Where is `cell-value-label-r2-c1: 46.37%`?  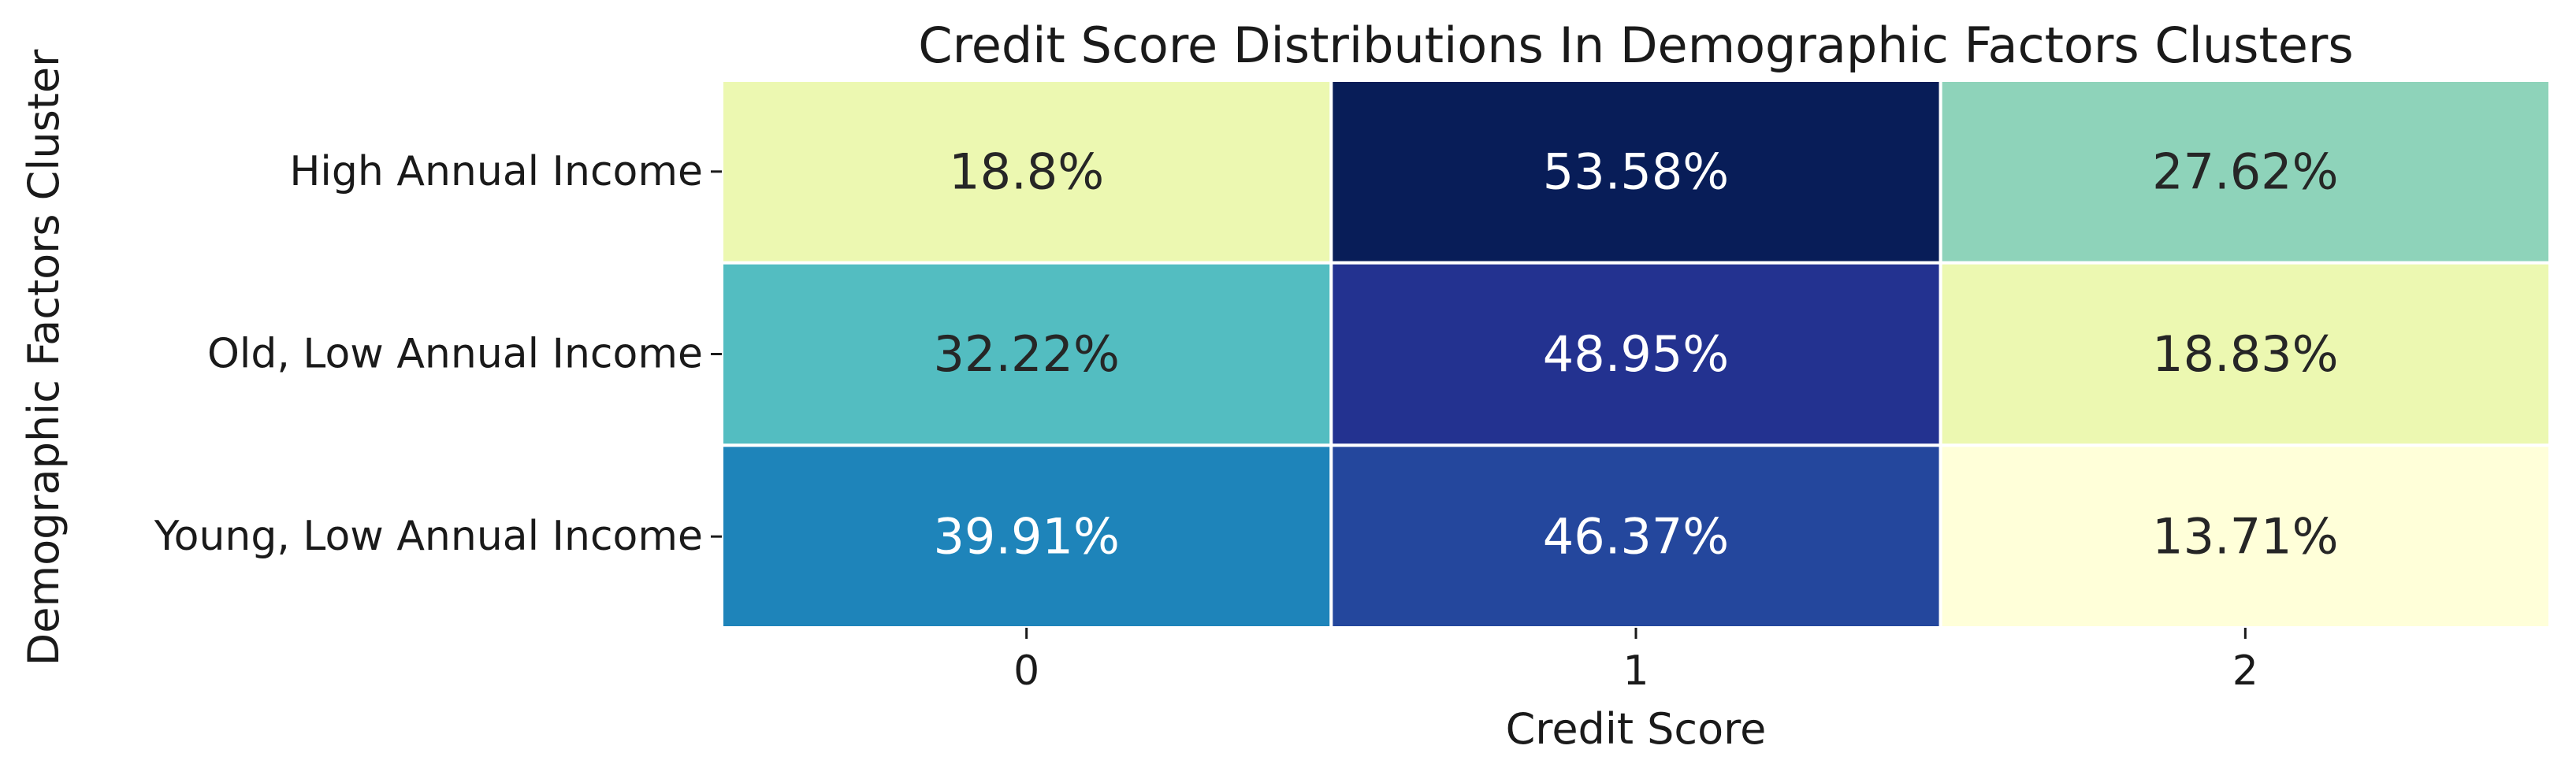 cell-value-label-r2-c1: 46.37% is located at coordinates (1636, 537).